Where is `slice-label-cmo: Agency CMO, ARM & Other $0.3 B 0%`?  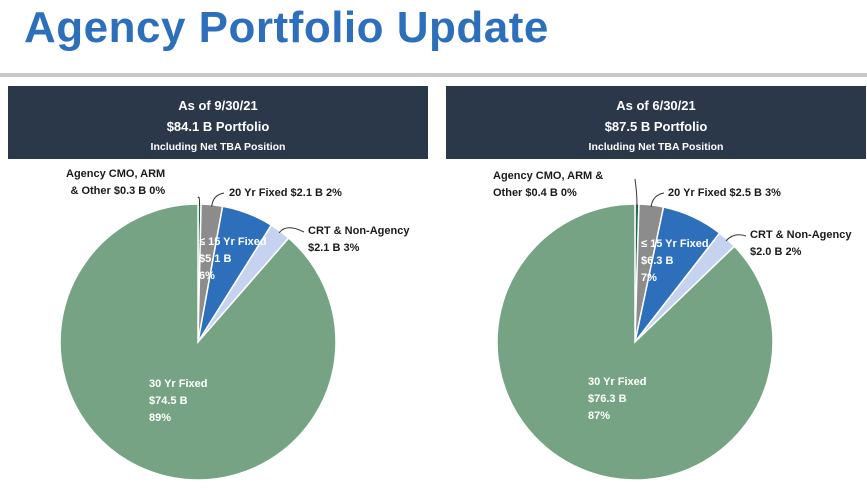 slice-label-cmo: Agency CMO, ARM & Other $0.3 B 0% is located at coordinates (116, 182).